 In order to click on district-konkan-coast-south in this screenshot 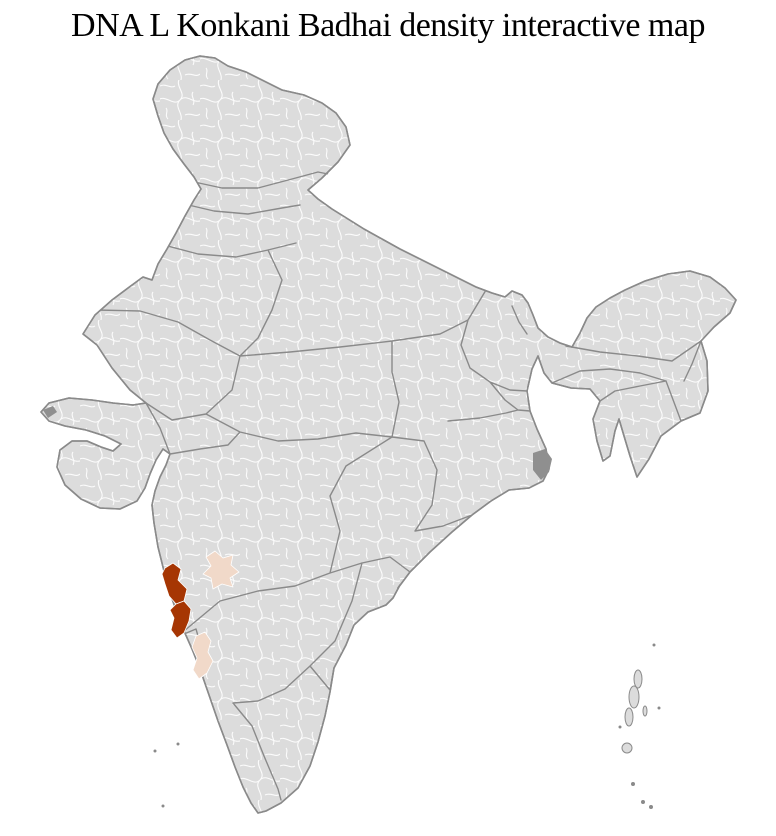, I will do `click(180, 619)`.